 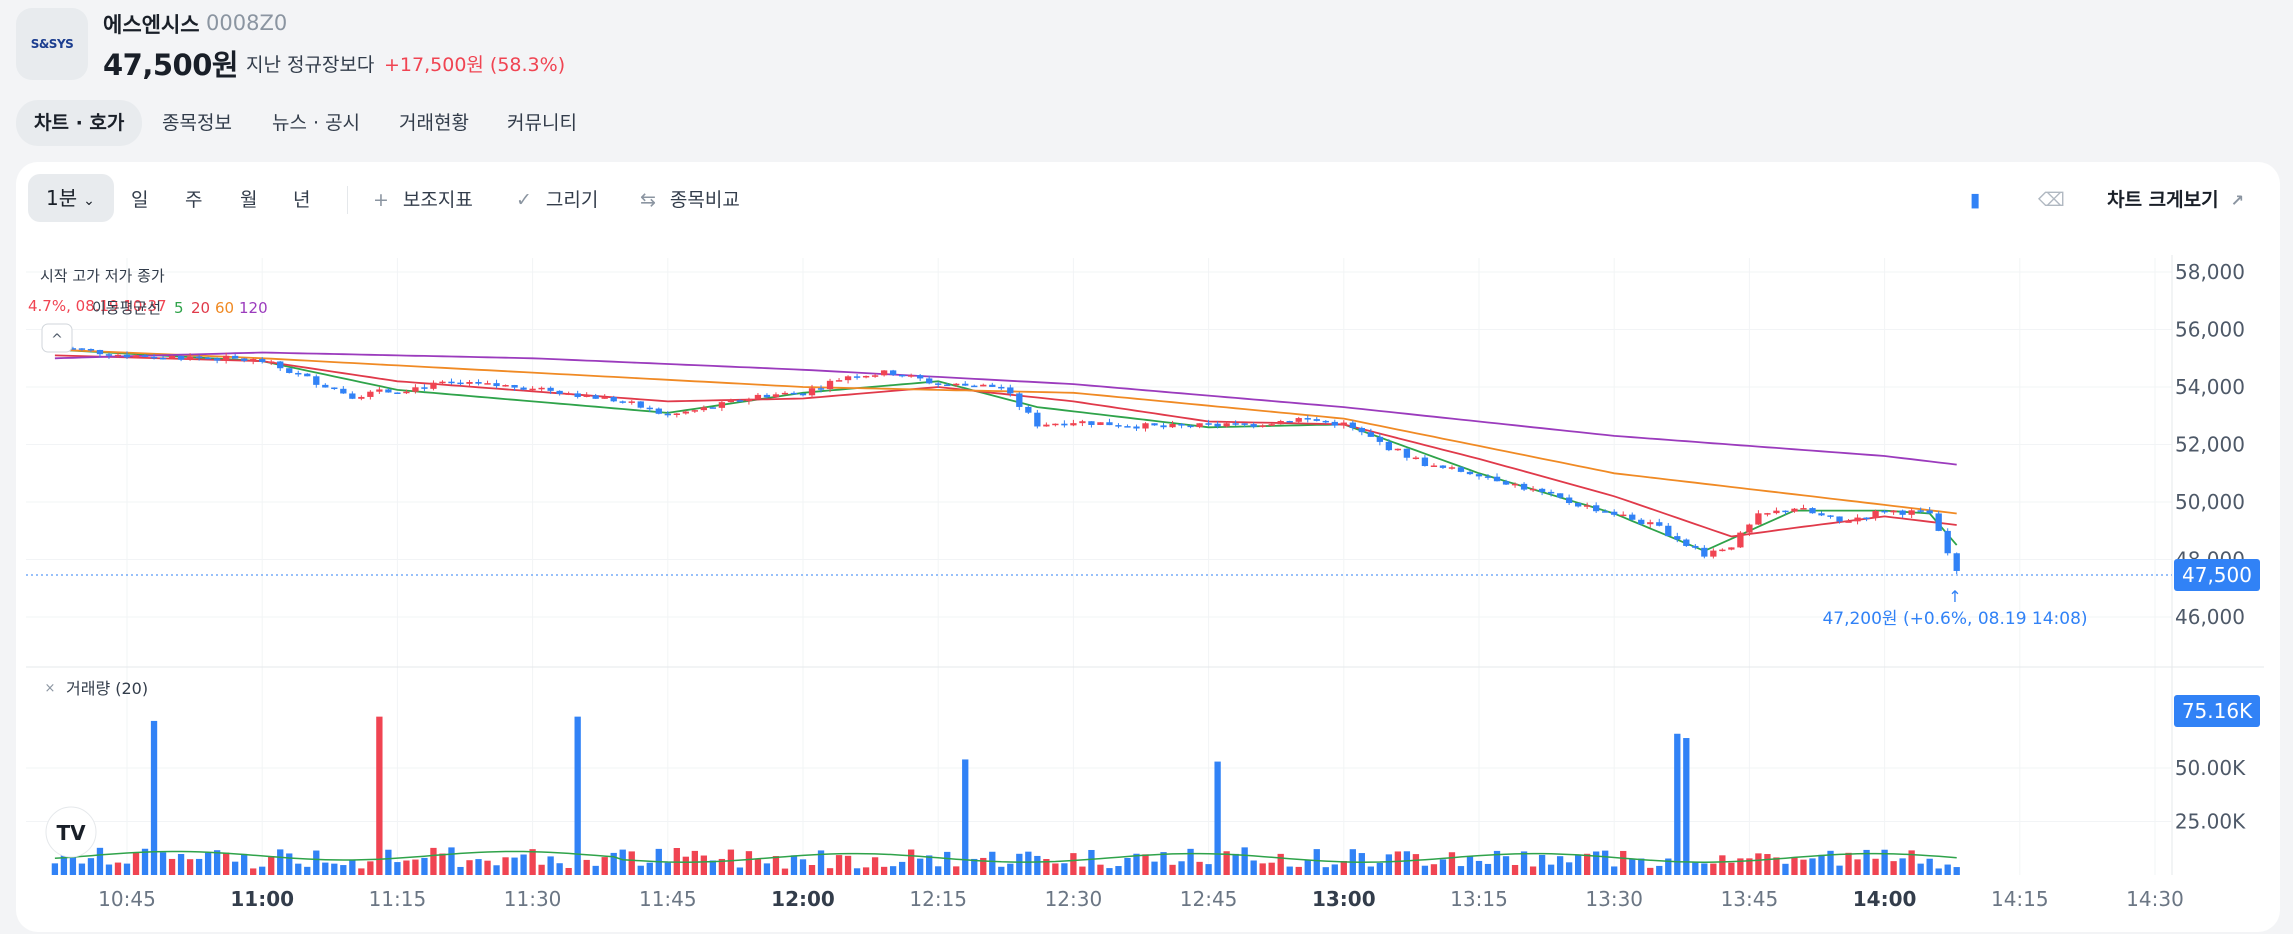 I want to click on tab-news: 뉴스 · 공시, so click(x=316, y=123).